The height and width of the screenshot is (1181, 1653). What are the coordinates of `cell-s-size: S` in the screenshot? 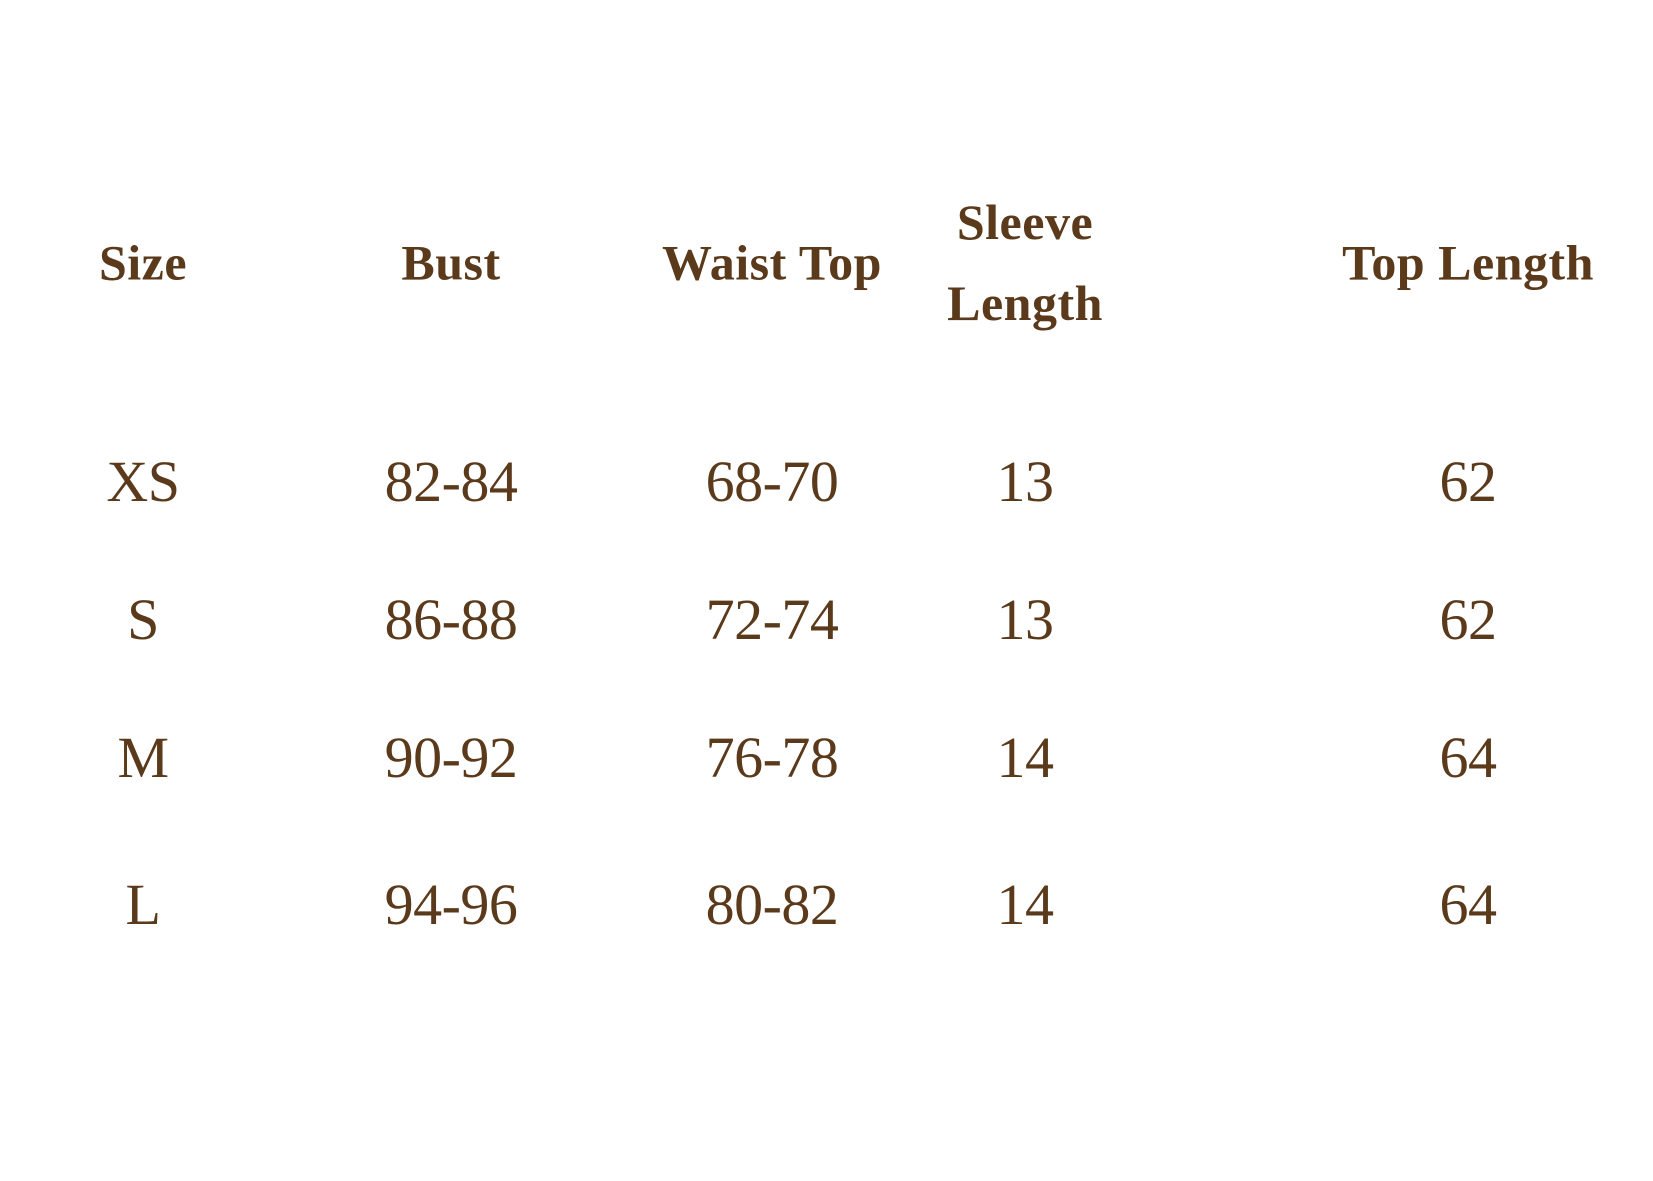 It's located at (143, 619).